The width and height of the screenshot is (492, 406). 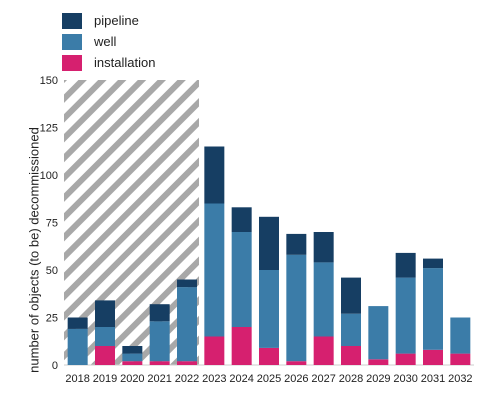 I want to click on x-tick-label: 2025, so click(x=269, y=379).